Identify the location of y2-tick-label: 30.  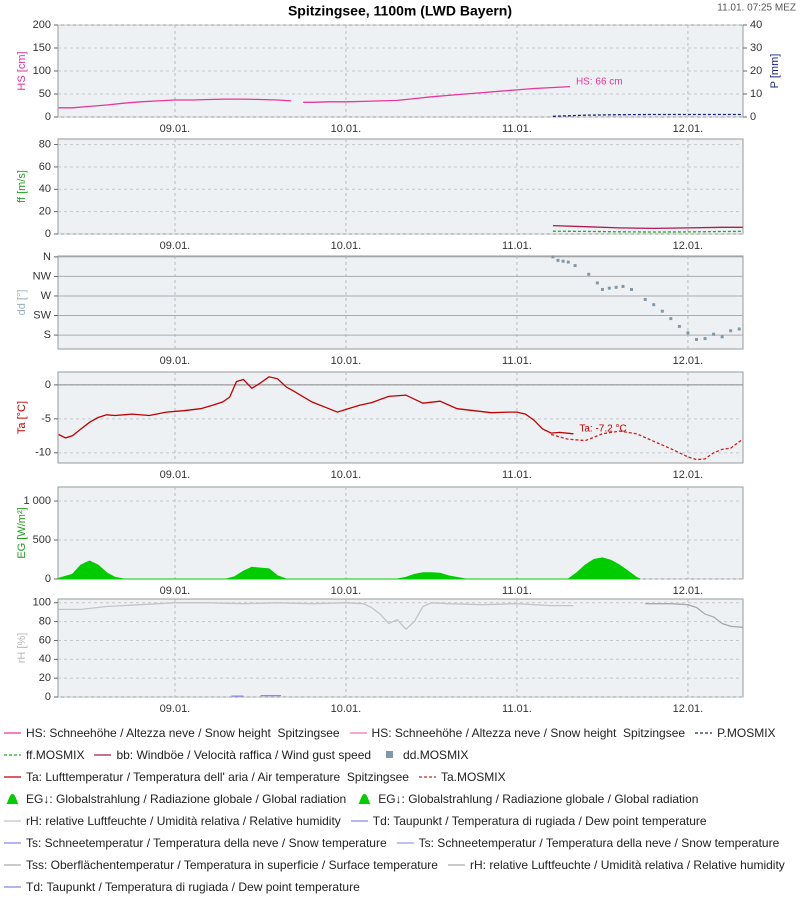
(756, 48).